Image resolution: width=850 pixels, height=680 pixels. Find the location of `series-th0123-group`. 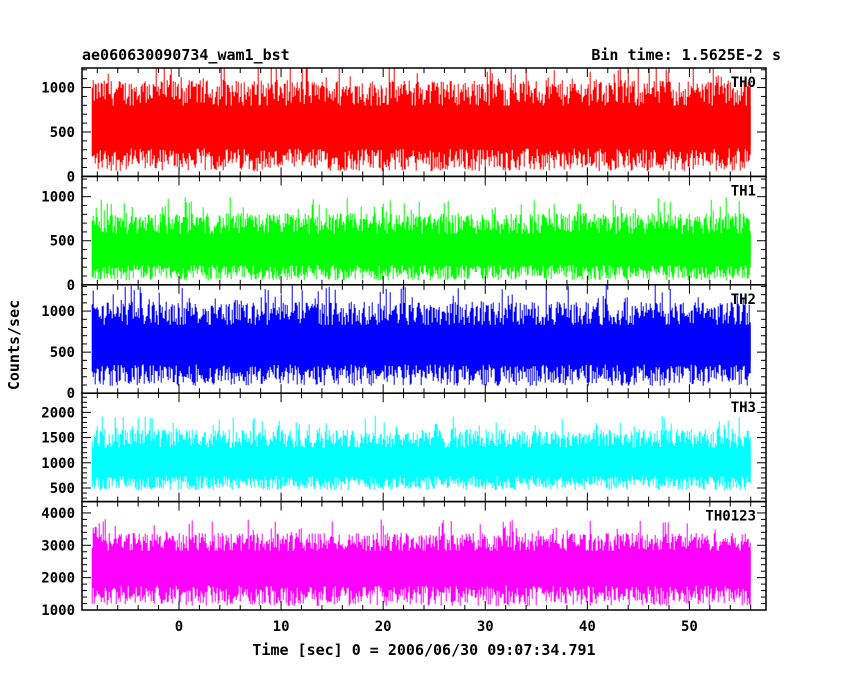

series-th0123-group is located at coordinates (421, 563).